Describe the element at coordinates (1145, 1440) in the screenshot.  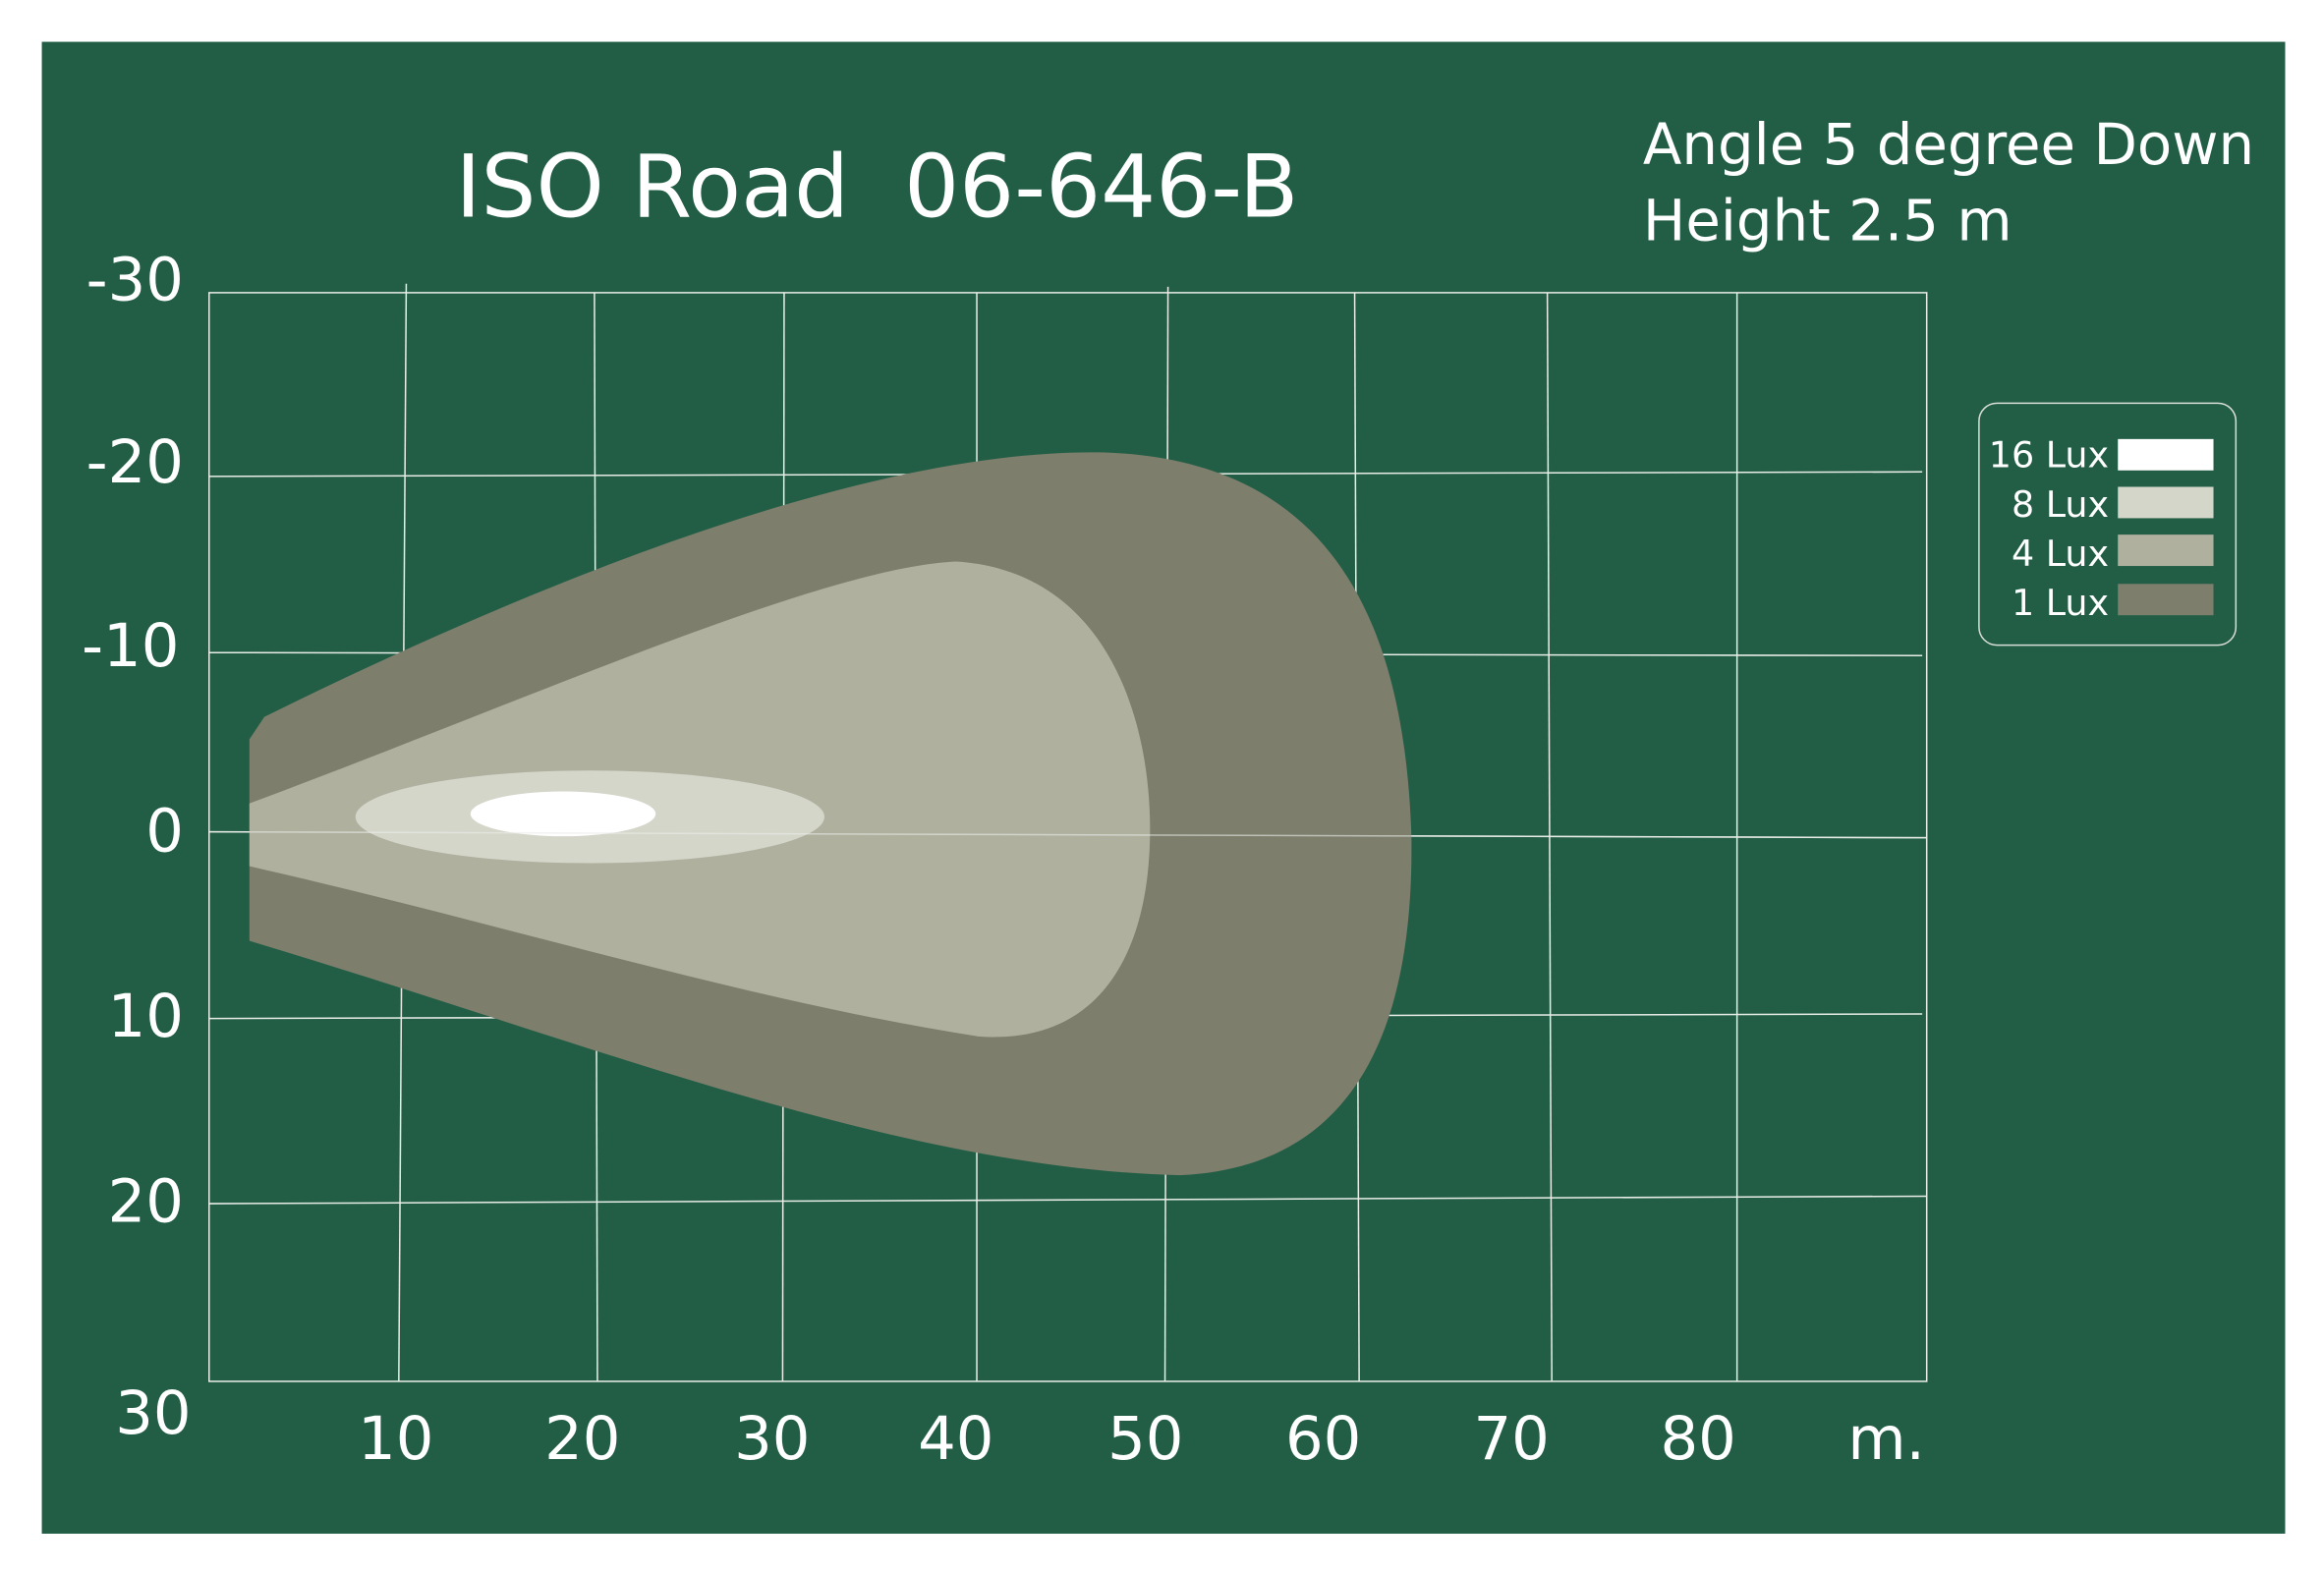
I see `x-tick-label: 50` at that location.